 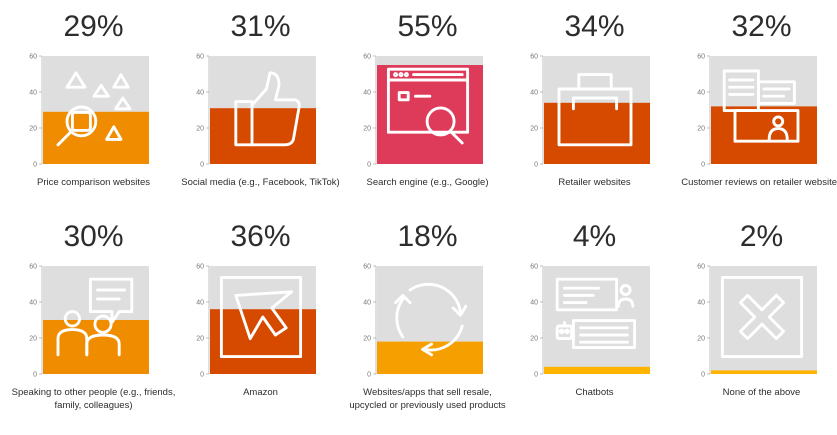 What do you see at coordinates (260, 236) in the screenshot?
I see `data-label: 36%` at bounding box center [260, 236].